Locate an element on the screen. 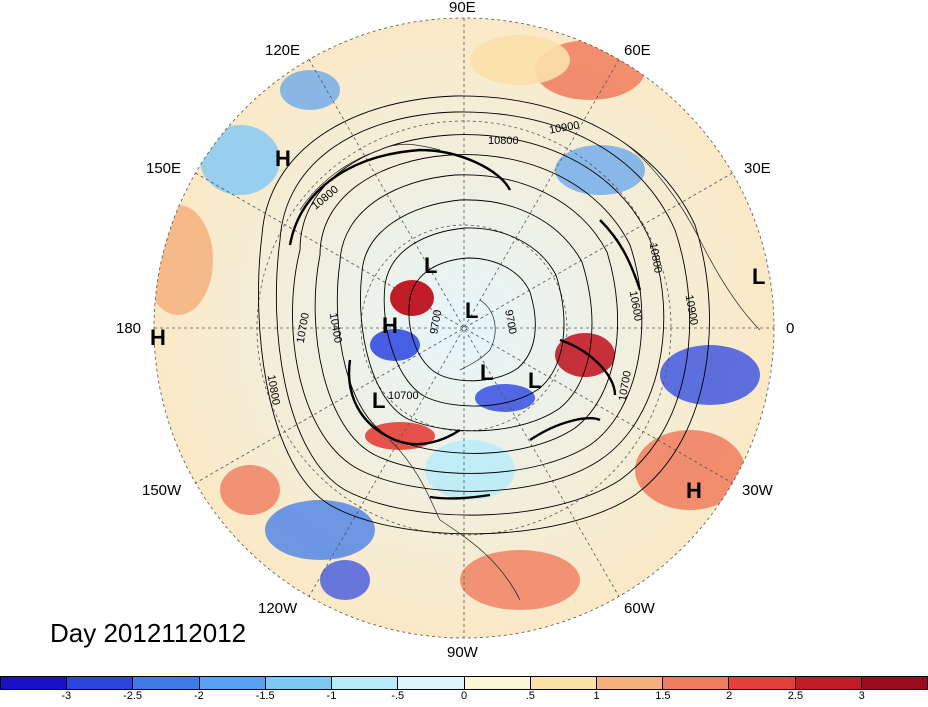 Image resolution: width=928 pixels, height=707 pixels. lon-label-90w: 90W is located at coordinates (462, 652).